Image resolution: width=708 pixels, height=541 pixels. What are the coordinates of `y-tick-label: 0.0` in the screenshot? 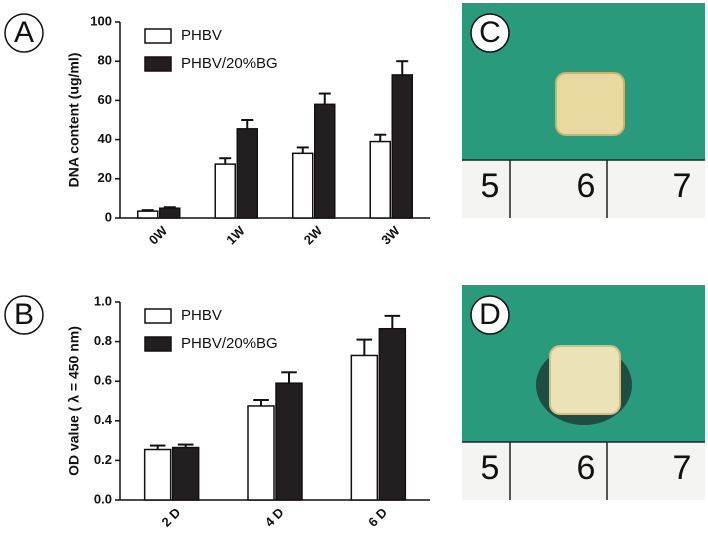 It's located at (103, 498).